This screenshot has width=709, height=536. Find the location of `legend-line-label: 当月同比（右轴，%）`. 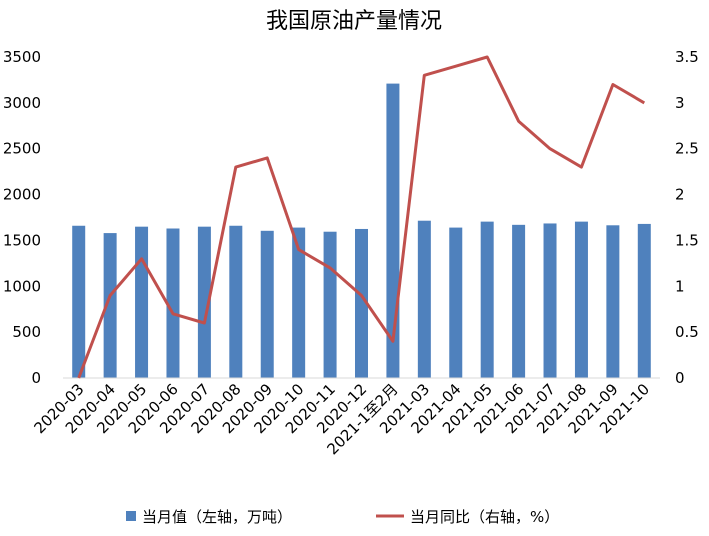

legend-line-label: 当月同比（右轴，%） is located at coordinates (484, 517).